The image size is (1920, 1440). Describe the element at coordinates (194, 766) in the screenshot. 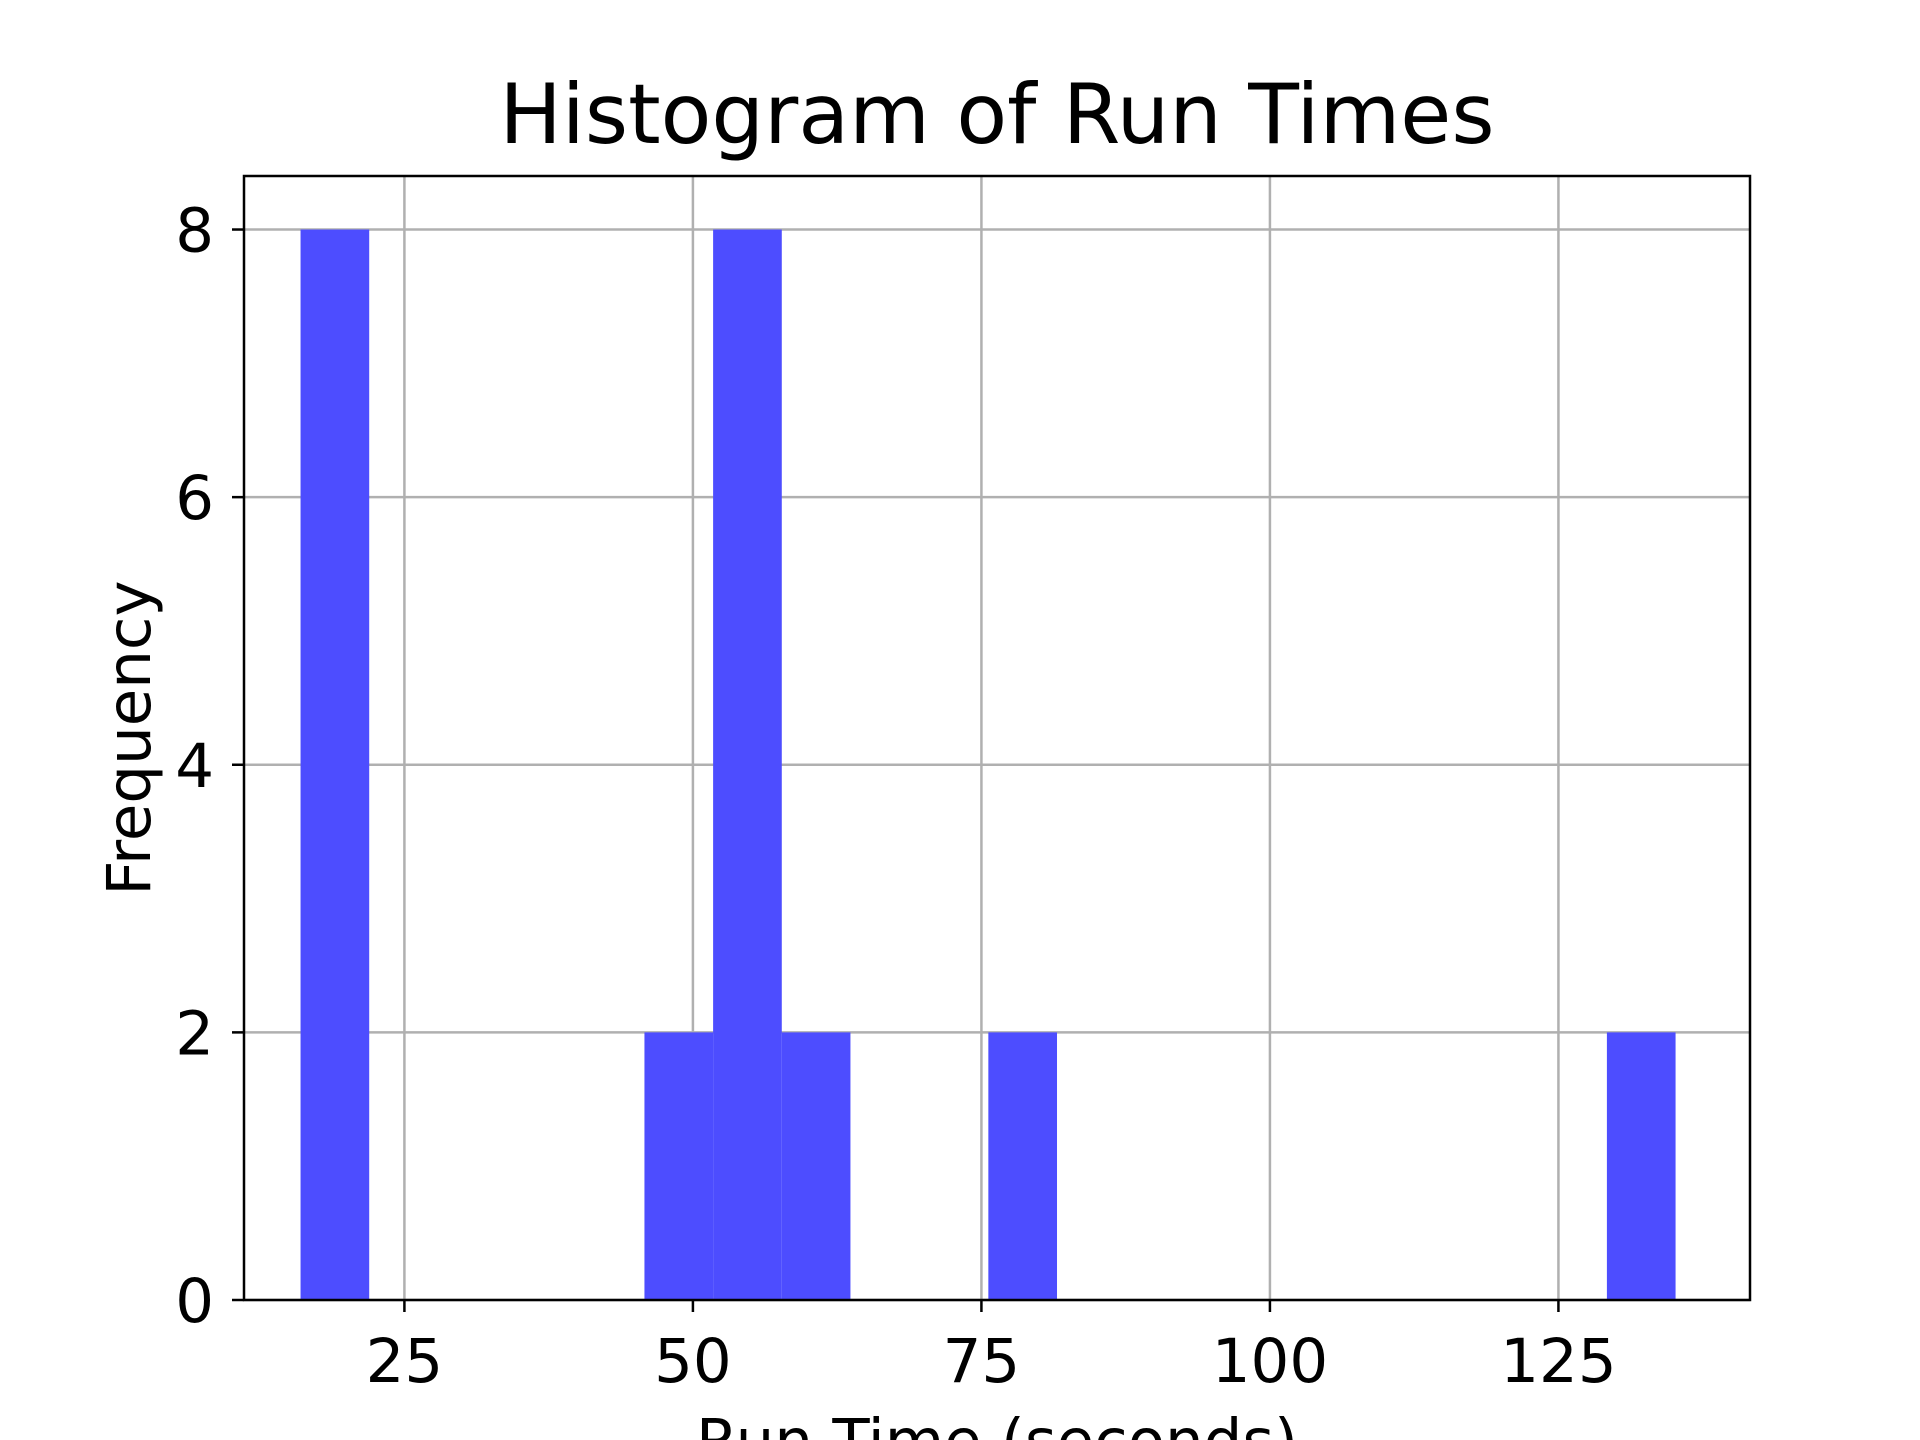

I see `y-tick-label: 4` at that location.